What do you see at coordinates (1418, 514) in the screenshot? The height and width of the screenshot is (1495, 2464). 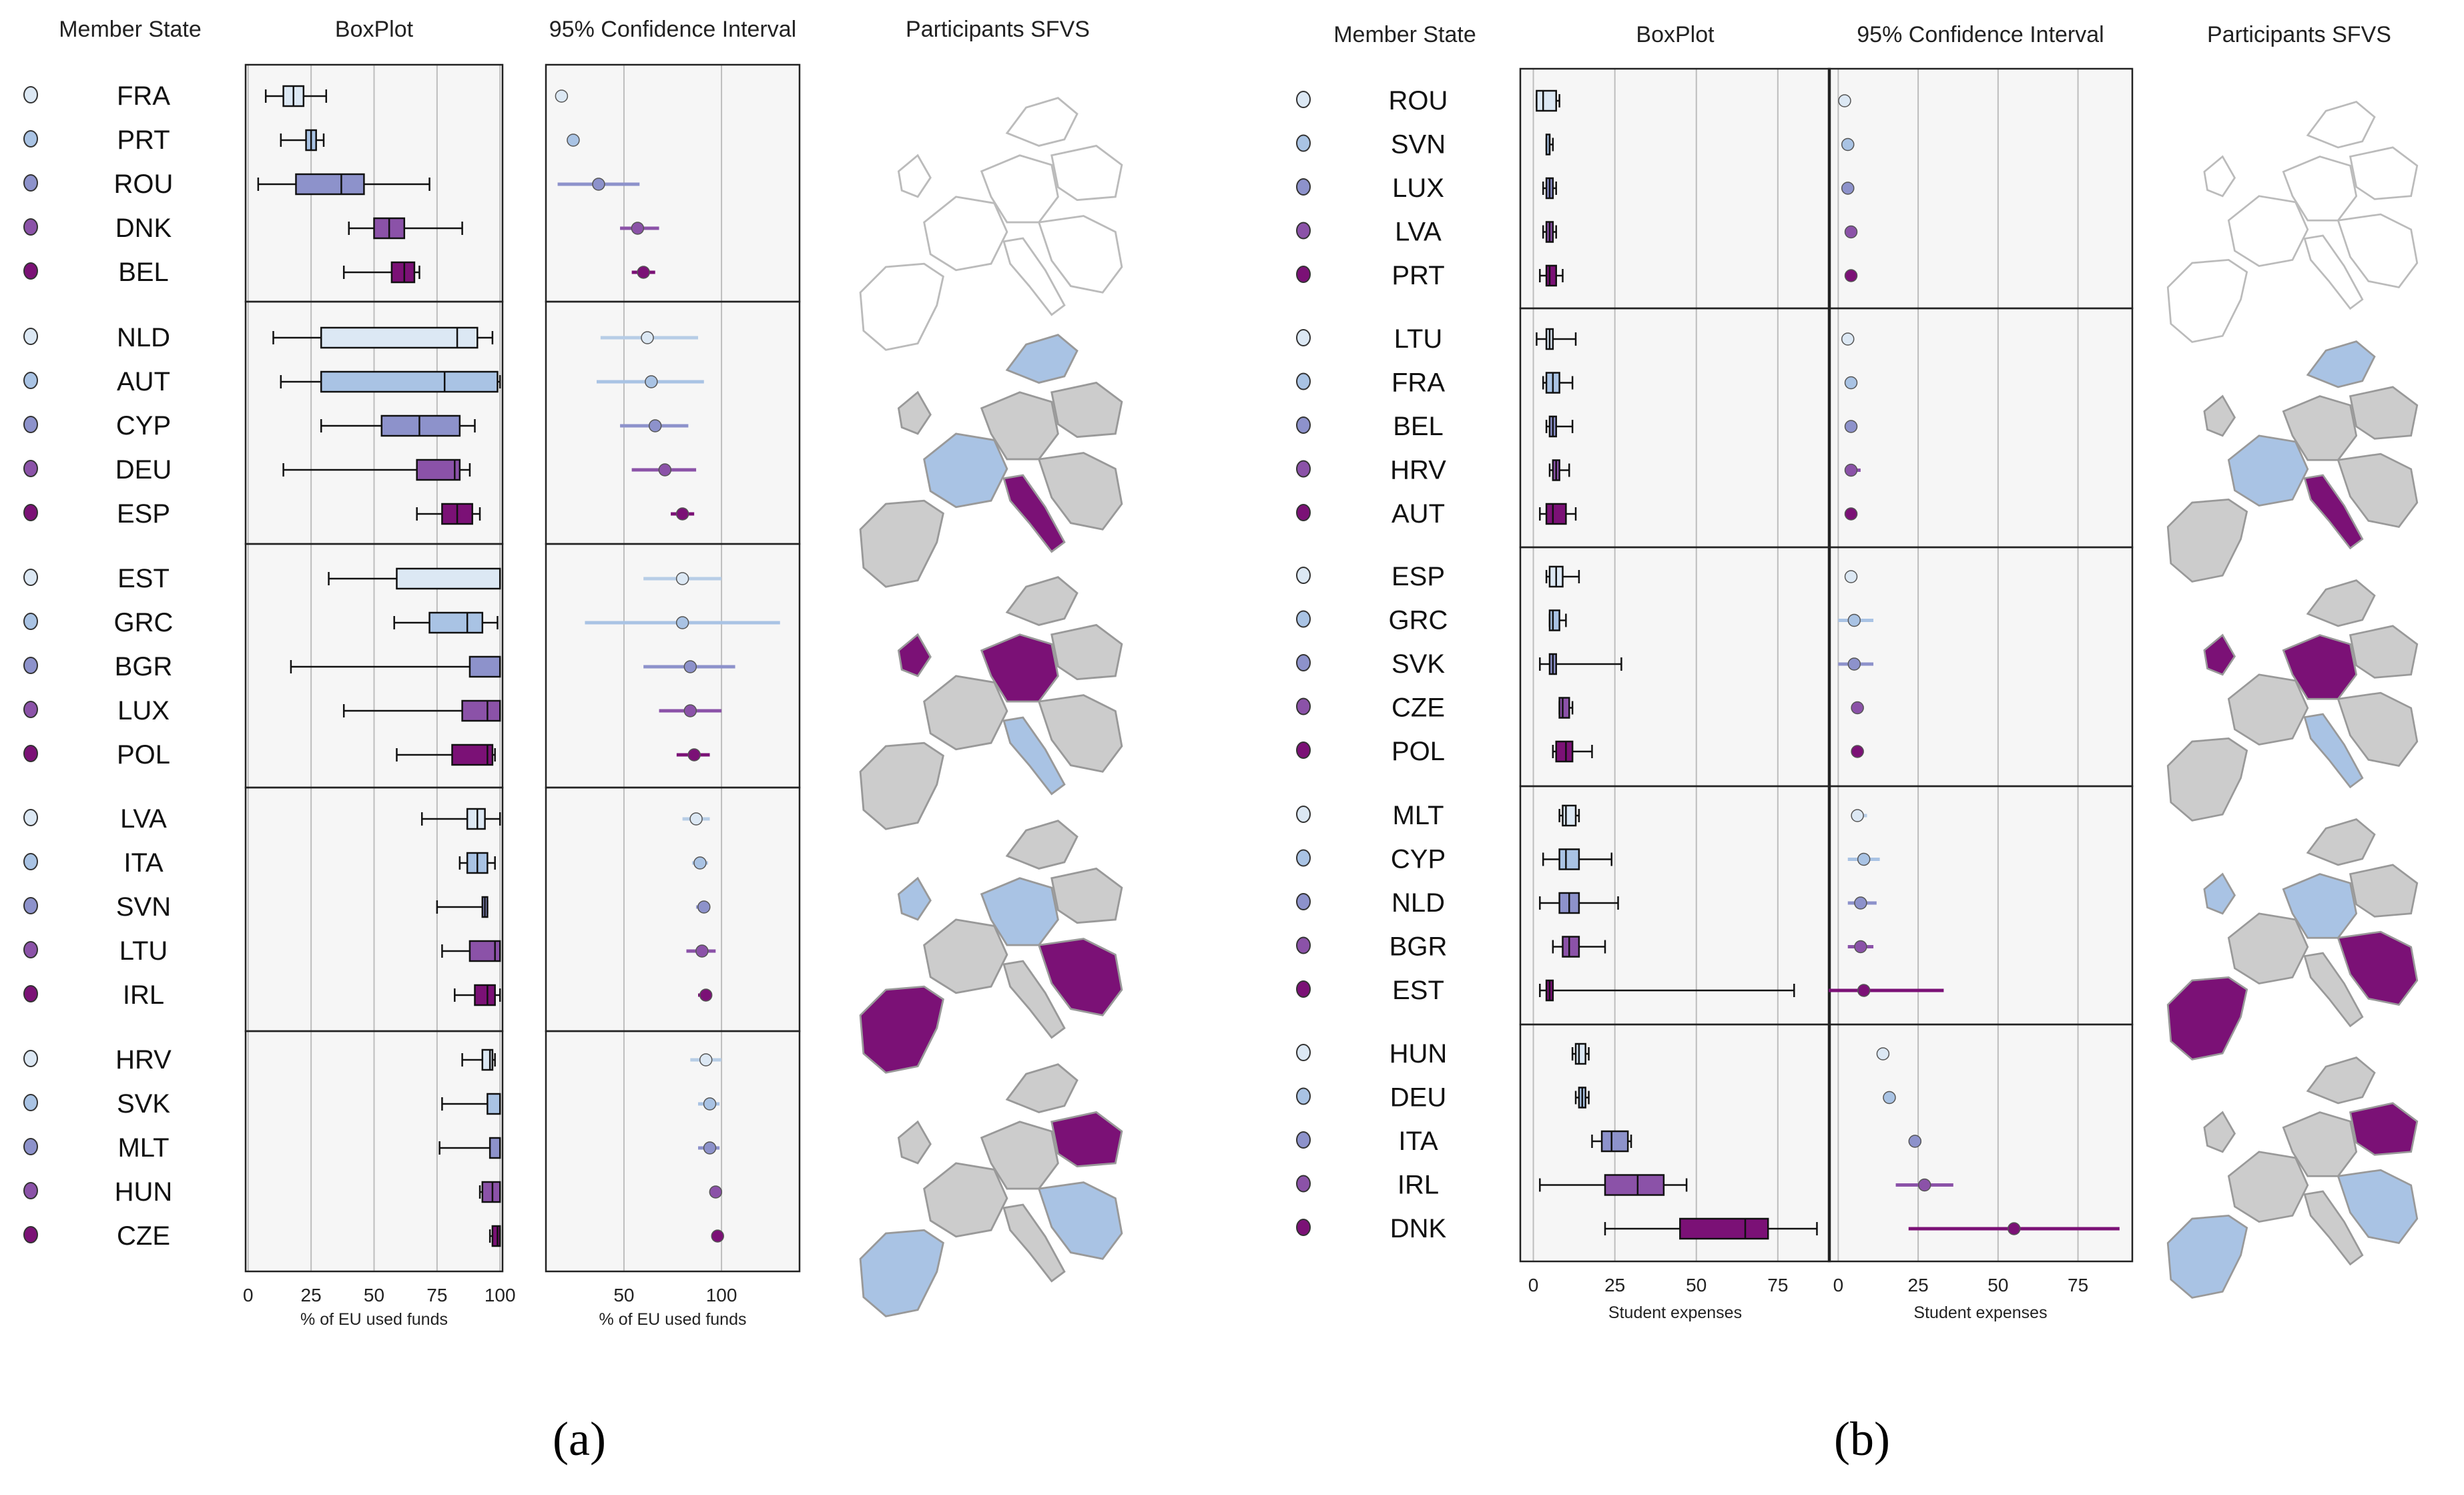 I see `member-state-code: AUT` at bounding box center [1418, 514].